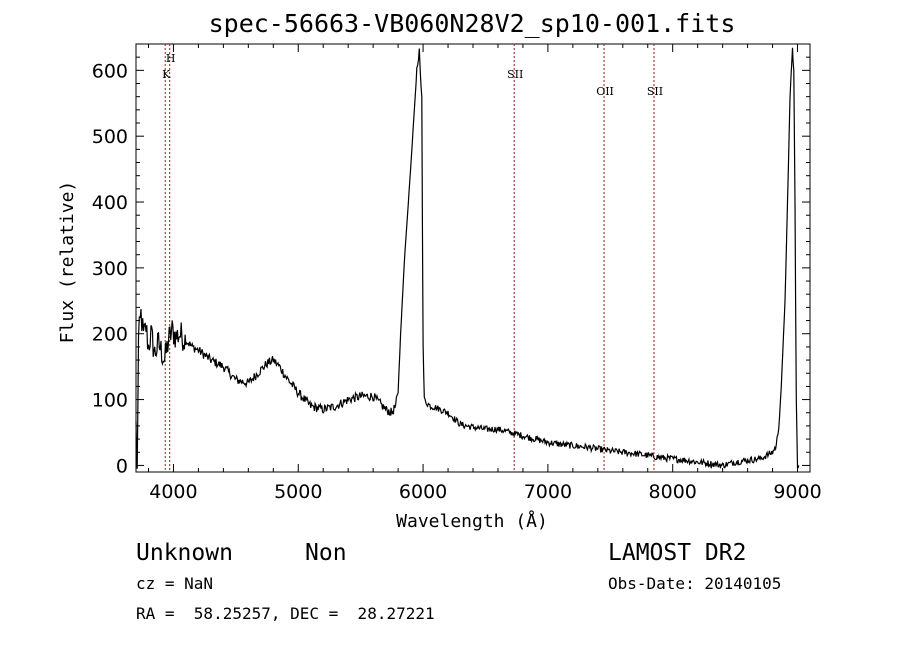 The width and height of the screenshot is (900, 649). Describe the element at coordinates (605, 91) in the screenshot. I see `spectral-line-label: OII` at that location.